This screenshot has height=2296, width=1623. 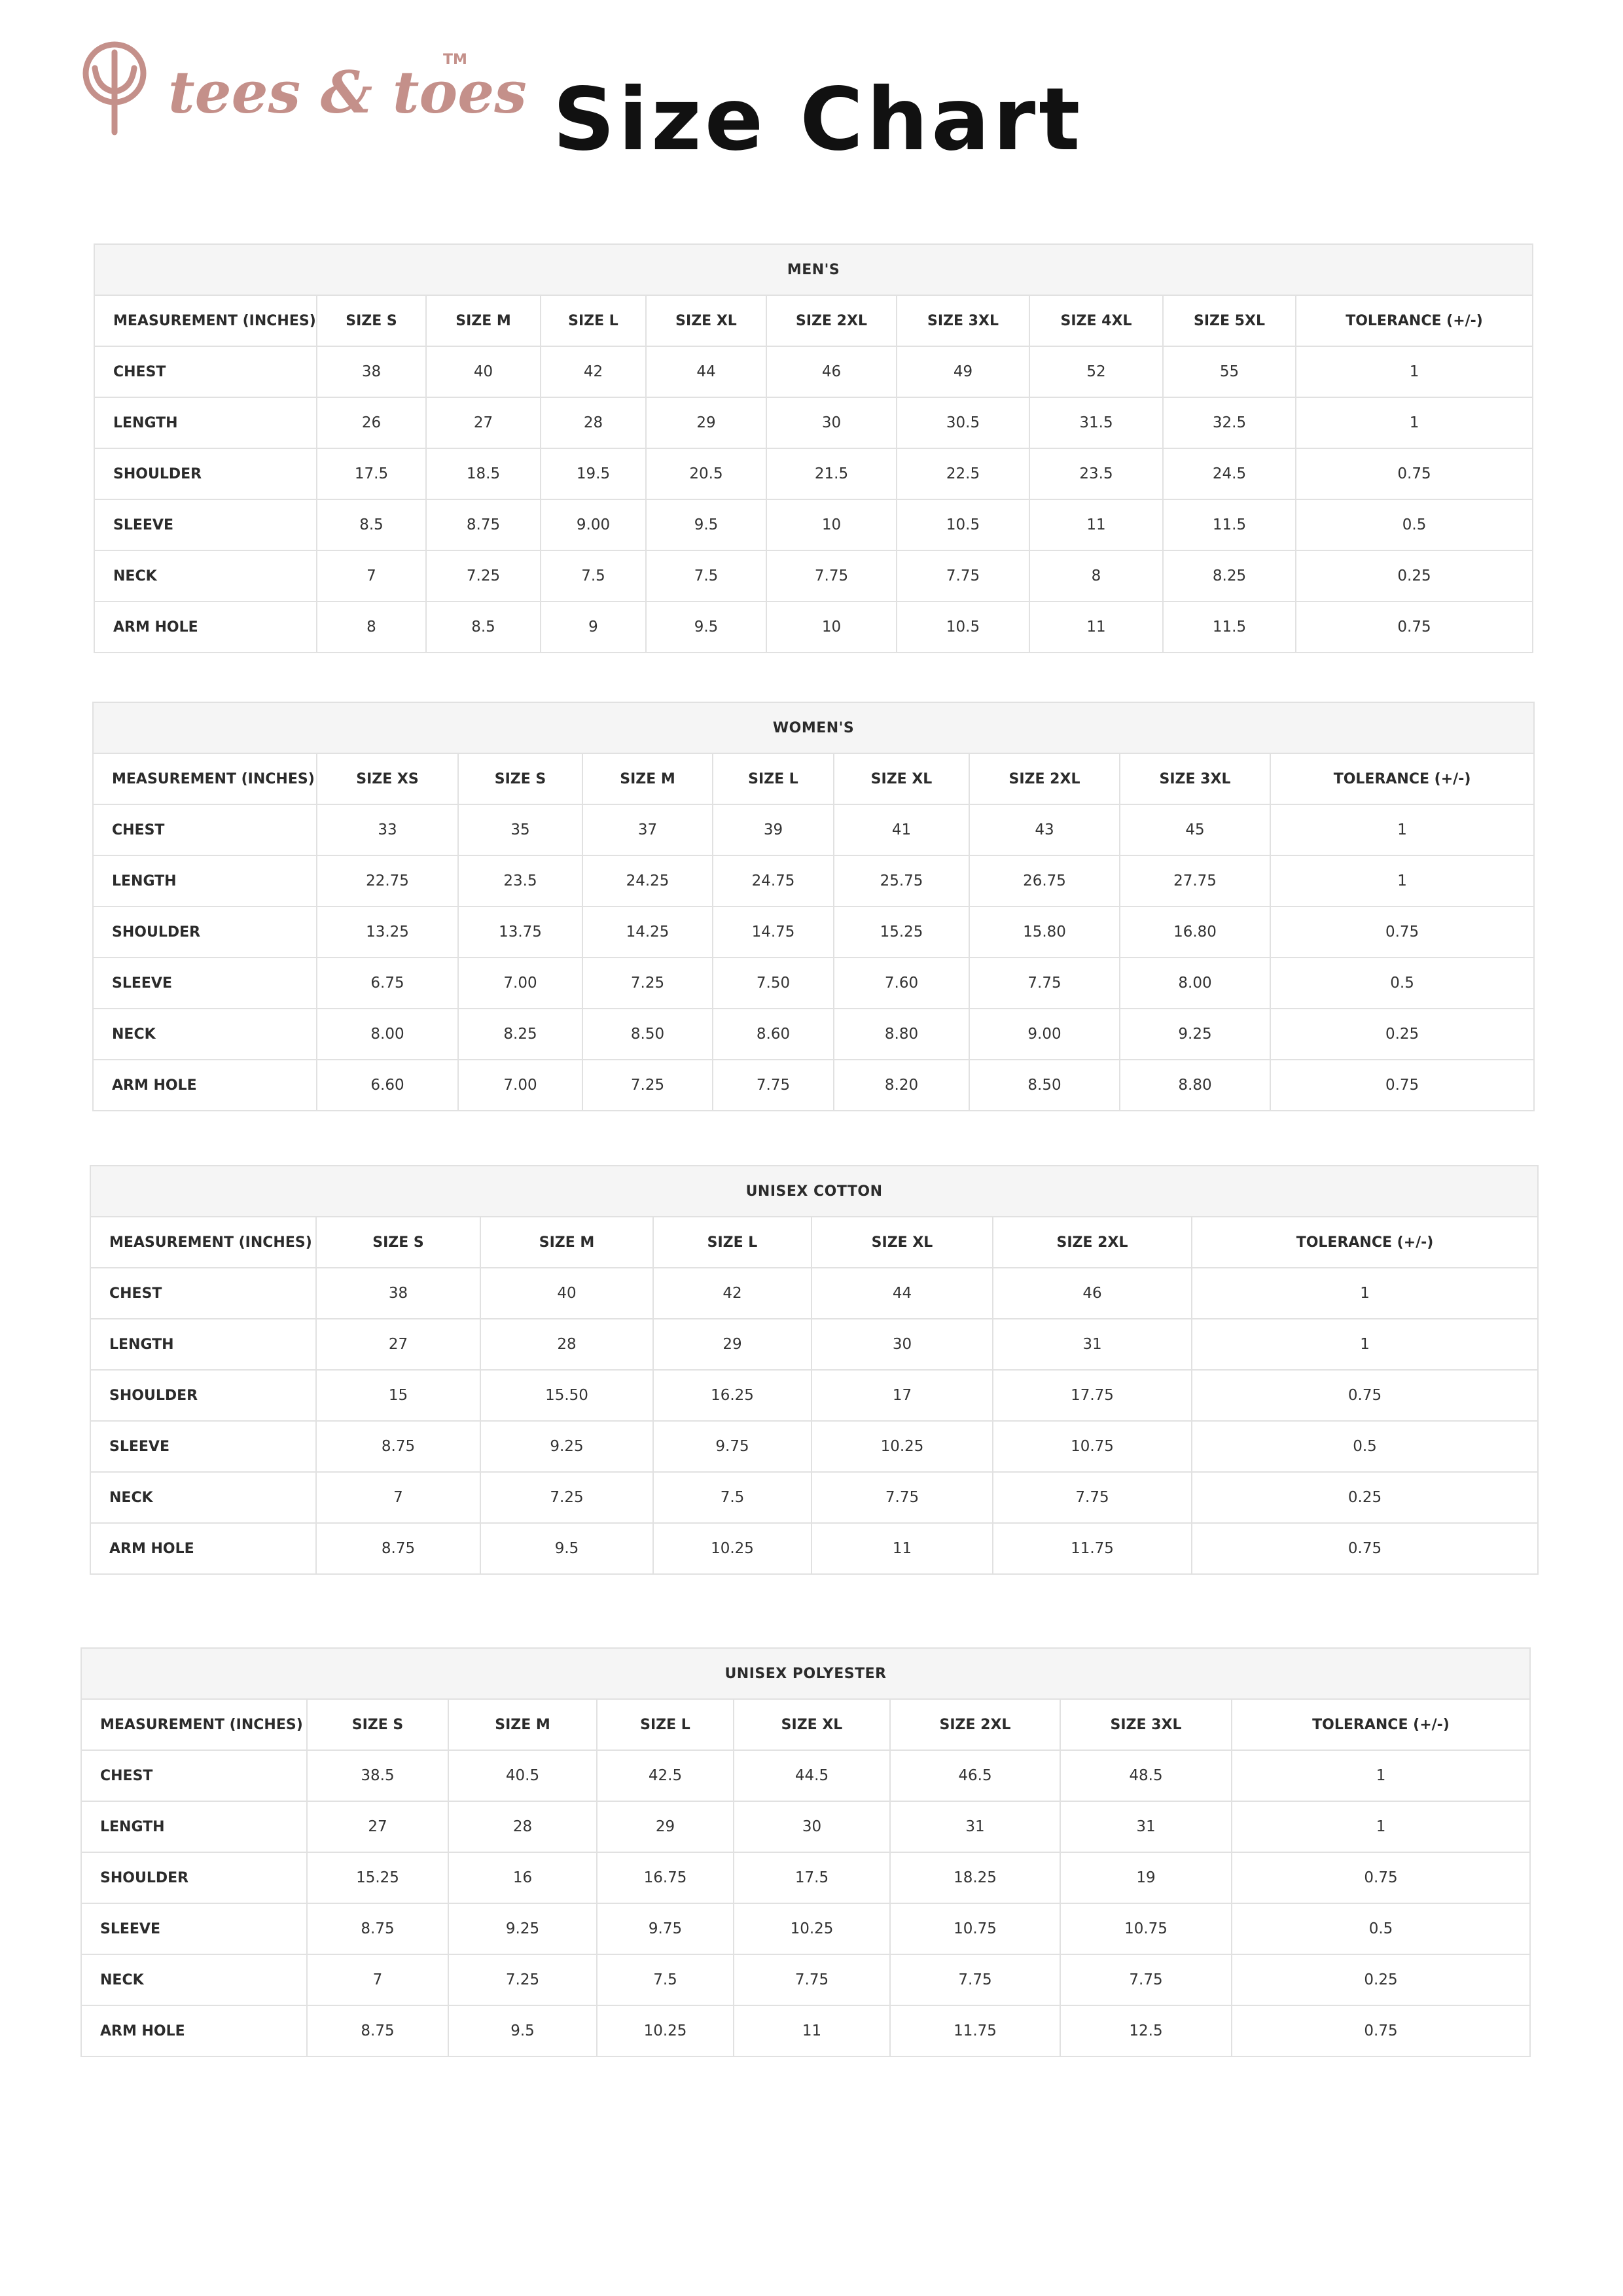 What do you see at coordinates (1096, 372) in the screenshot?
I see `size-value-cell: 52` at bounding box center [1096, 372].